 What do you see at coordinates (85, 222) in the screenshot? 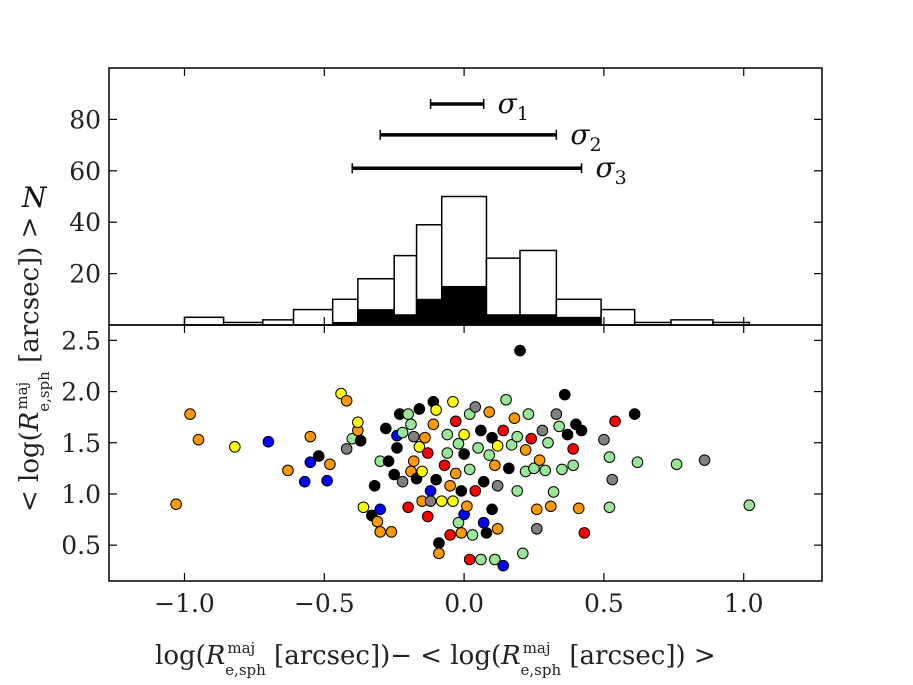
I see `y-tick-label: 40` at bounding box center [85, 222].